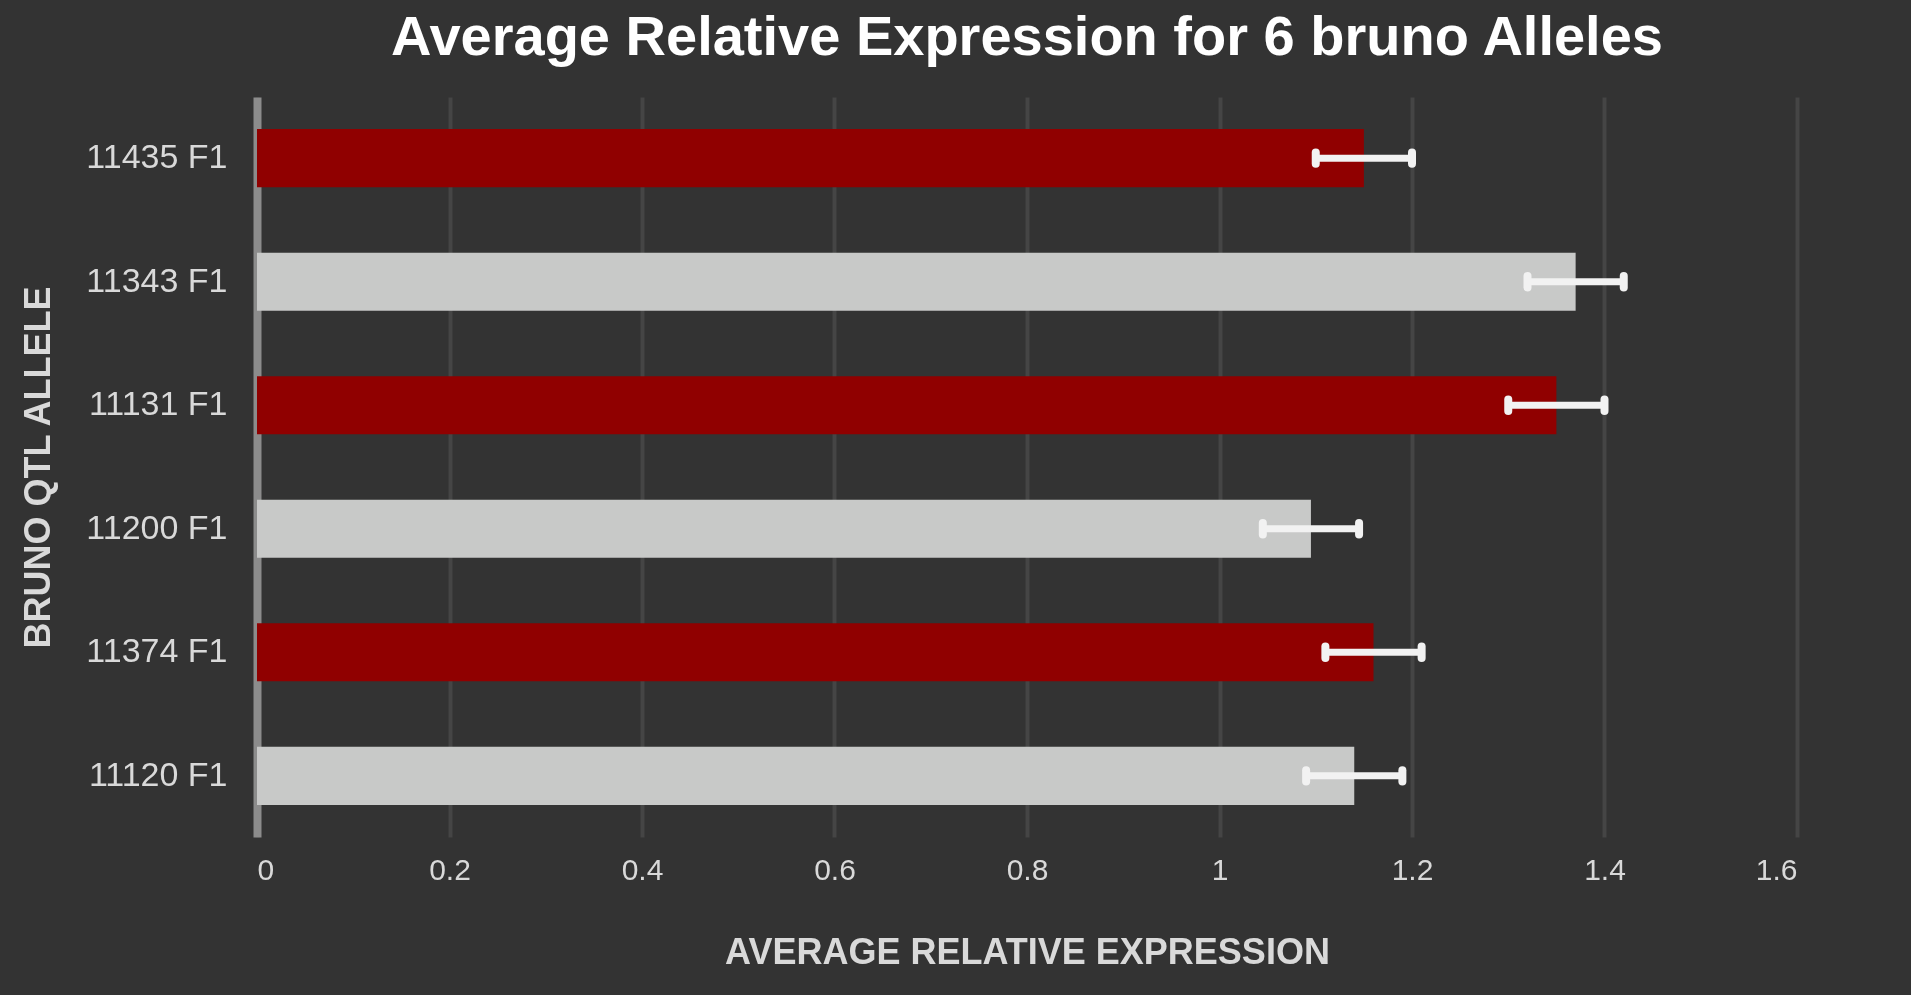 This screenshot has width=1911, height=995. I want to click on x-tick-label: 1.4, so click(1605, 869).